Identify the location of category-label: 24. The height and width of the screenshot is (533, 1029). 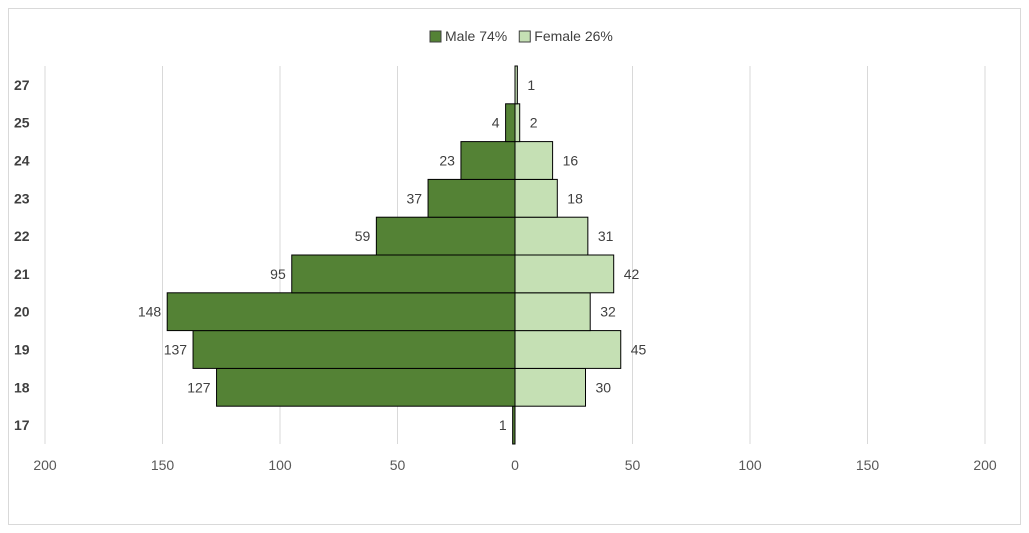
(22, 161).